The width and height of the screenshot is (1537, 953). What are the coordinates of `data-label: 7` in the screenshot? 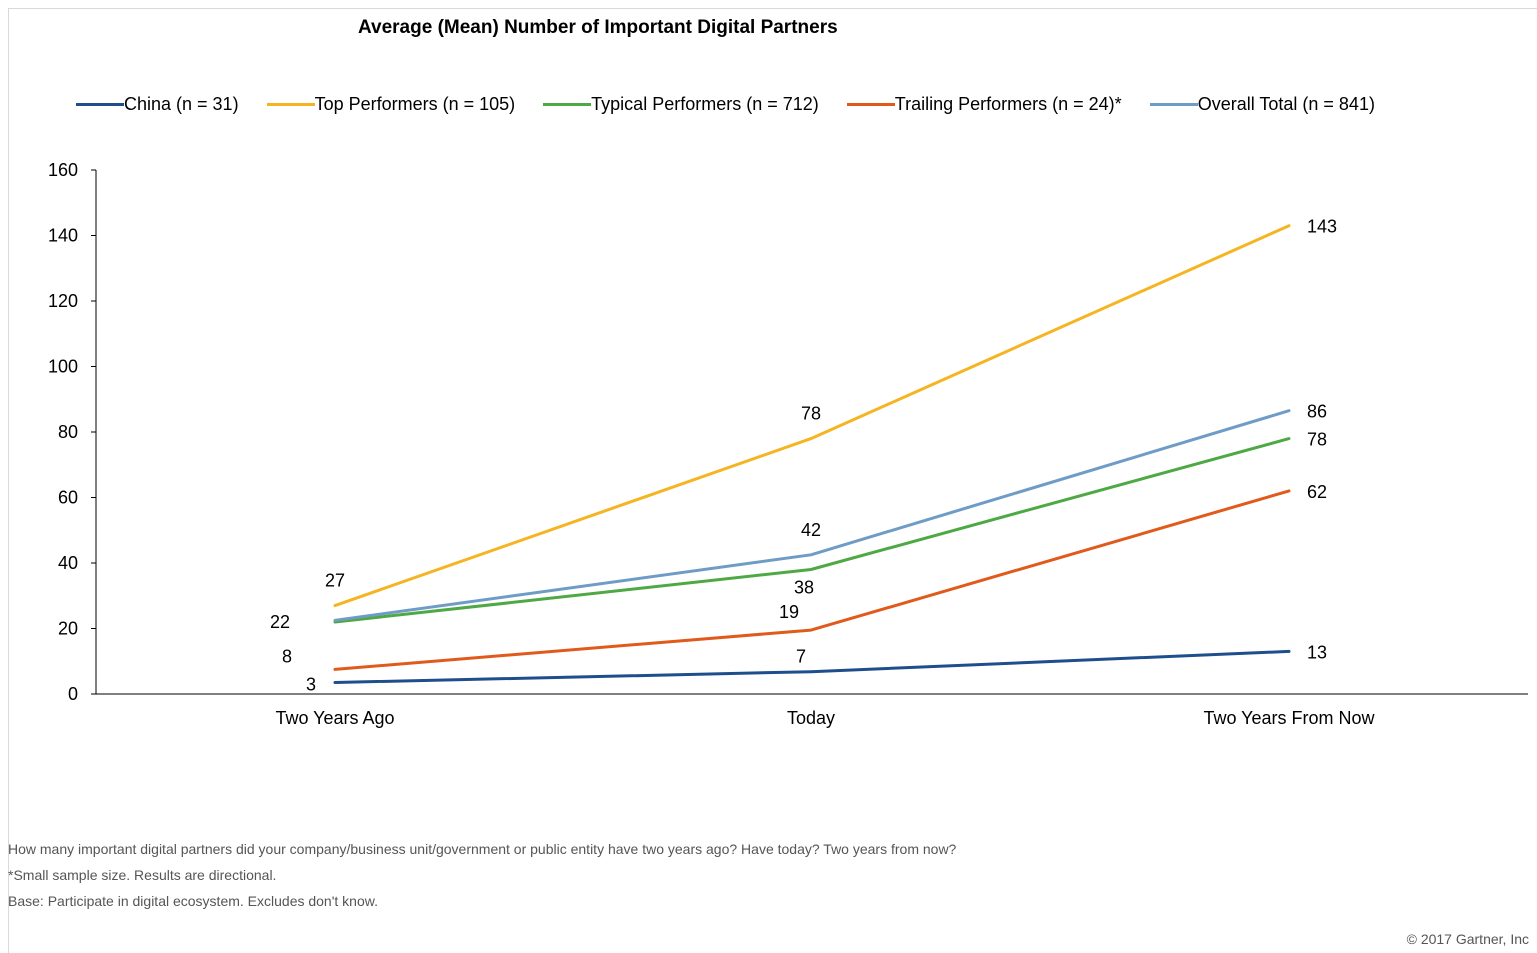 It's located at (801, 657).